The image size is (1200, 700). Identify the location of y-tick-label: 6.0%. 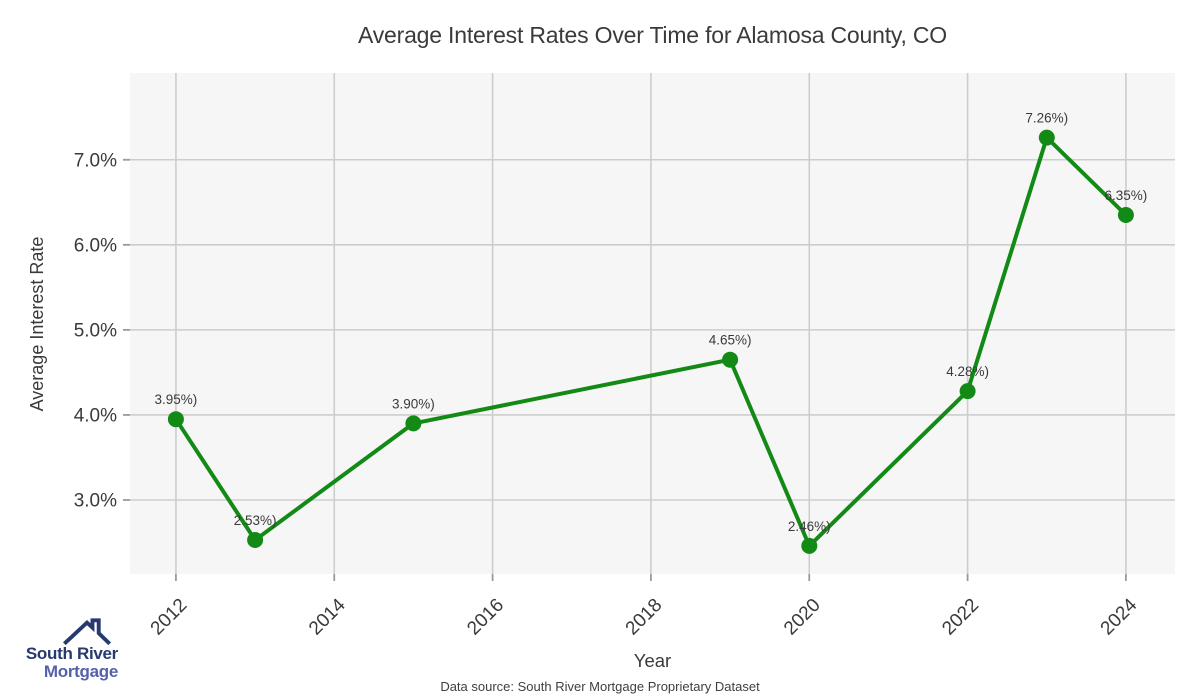
(95, 245).